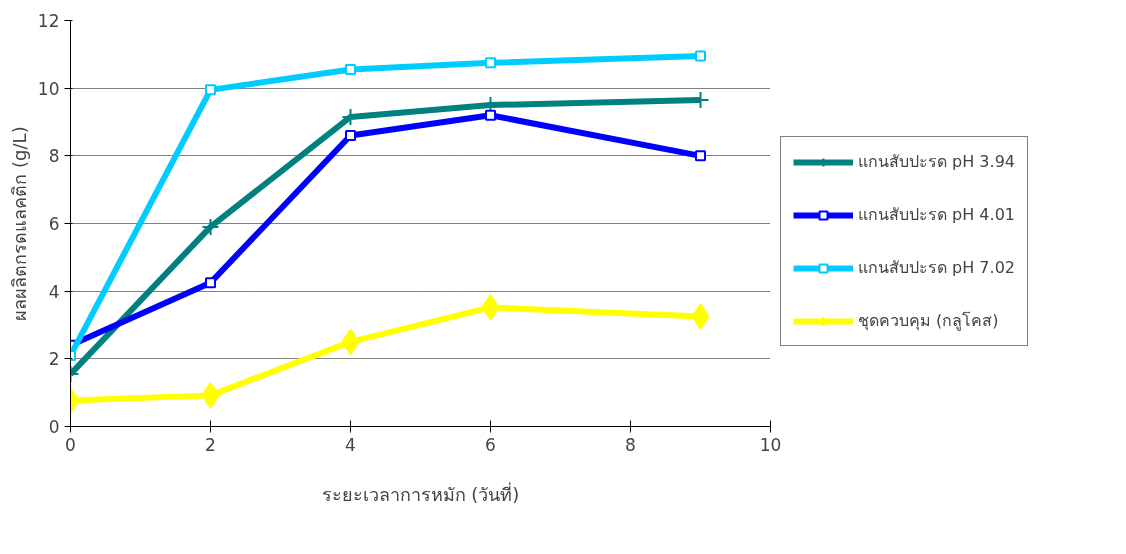  Describe the element at coordinates (54, 291) in the screenshot. I see `y-tick-label: 4` at that location.